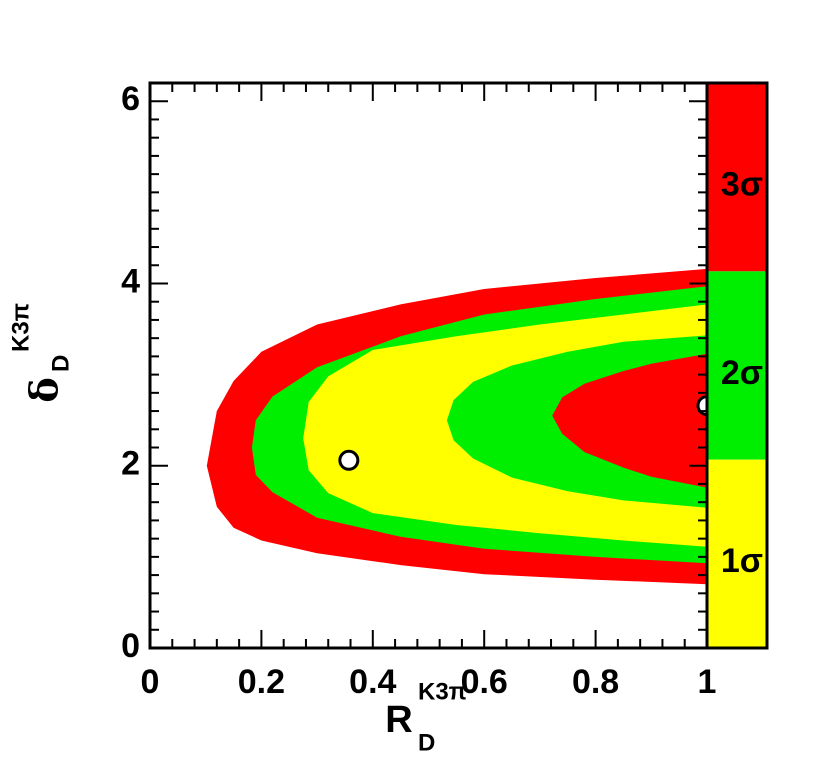 This screenshot has height=763, width=830. I want to click on colorbar-label: 1σ, so click(742, 561).